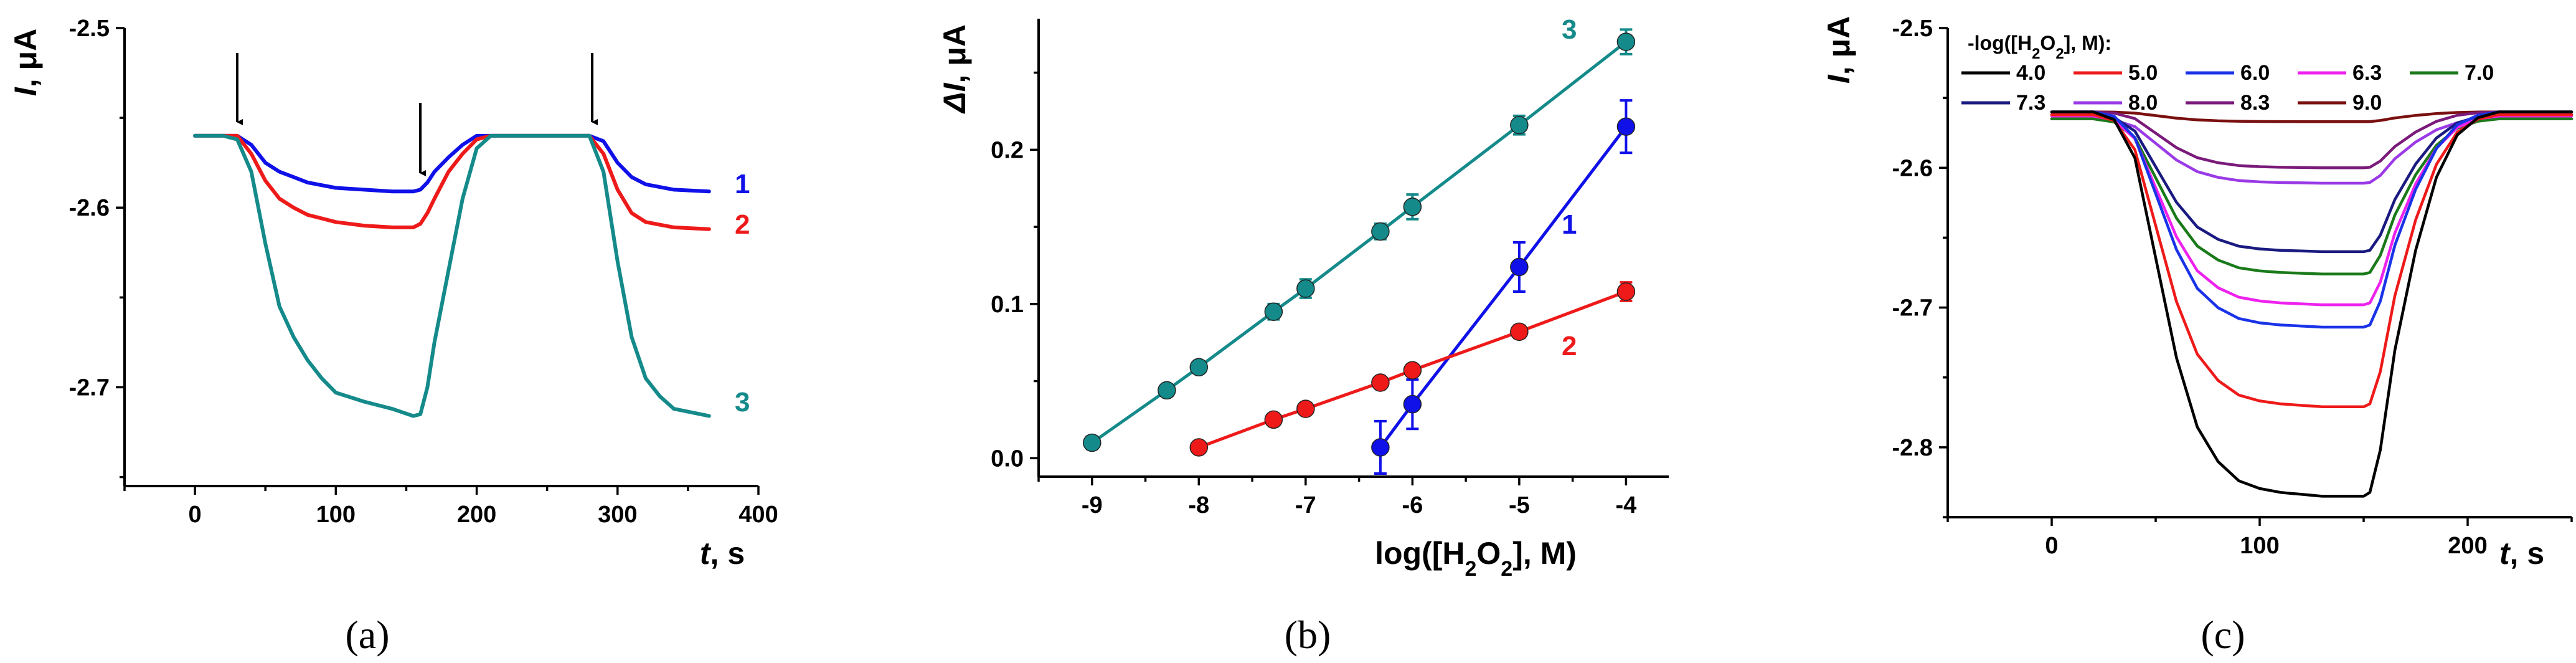 The image size is (2576, 663). Describe the element at coordinates (1838, 45) in the screenshot. I see `panel-c-y-axis-label-part: , μA` at that location.